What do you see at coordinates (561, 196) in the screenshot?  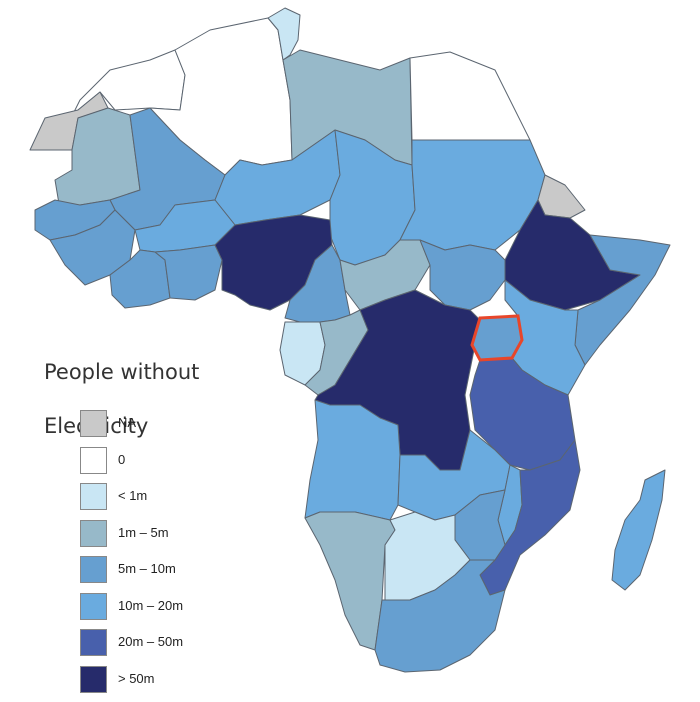 I see `country-eritrea` at bounding box center [561, 196].